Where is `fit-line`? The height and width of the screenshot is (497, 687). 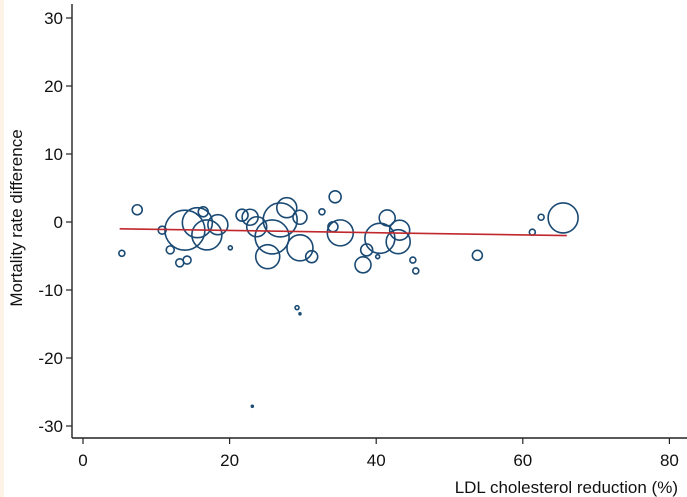 fit-line is located at coordinates (343, 232).